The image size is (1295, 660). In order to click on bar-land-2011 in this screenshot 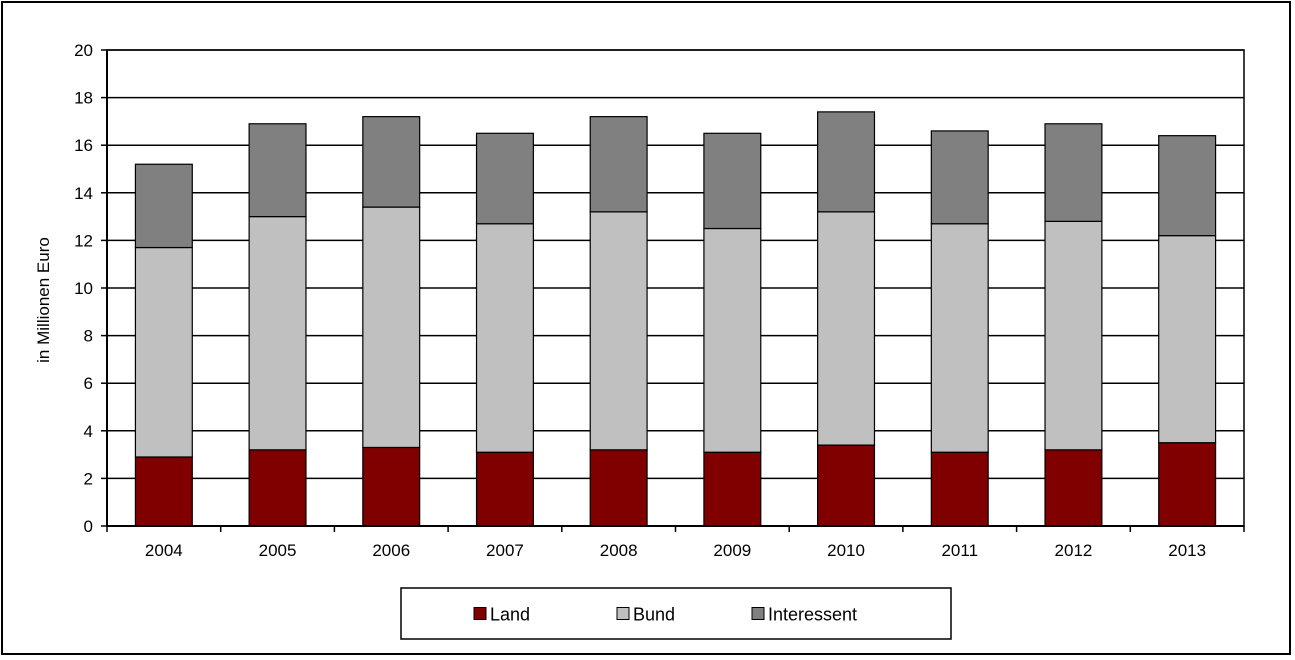, I will do `click(959, 489)`.